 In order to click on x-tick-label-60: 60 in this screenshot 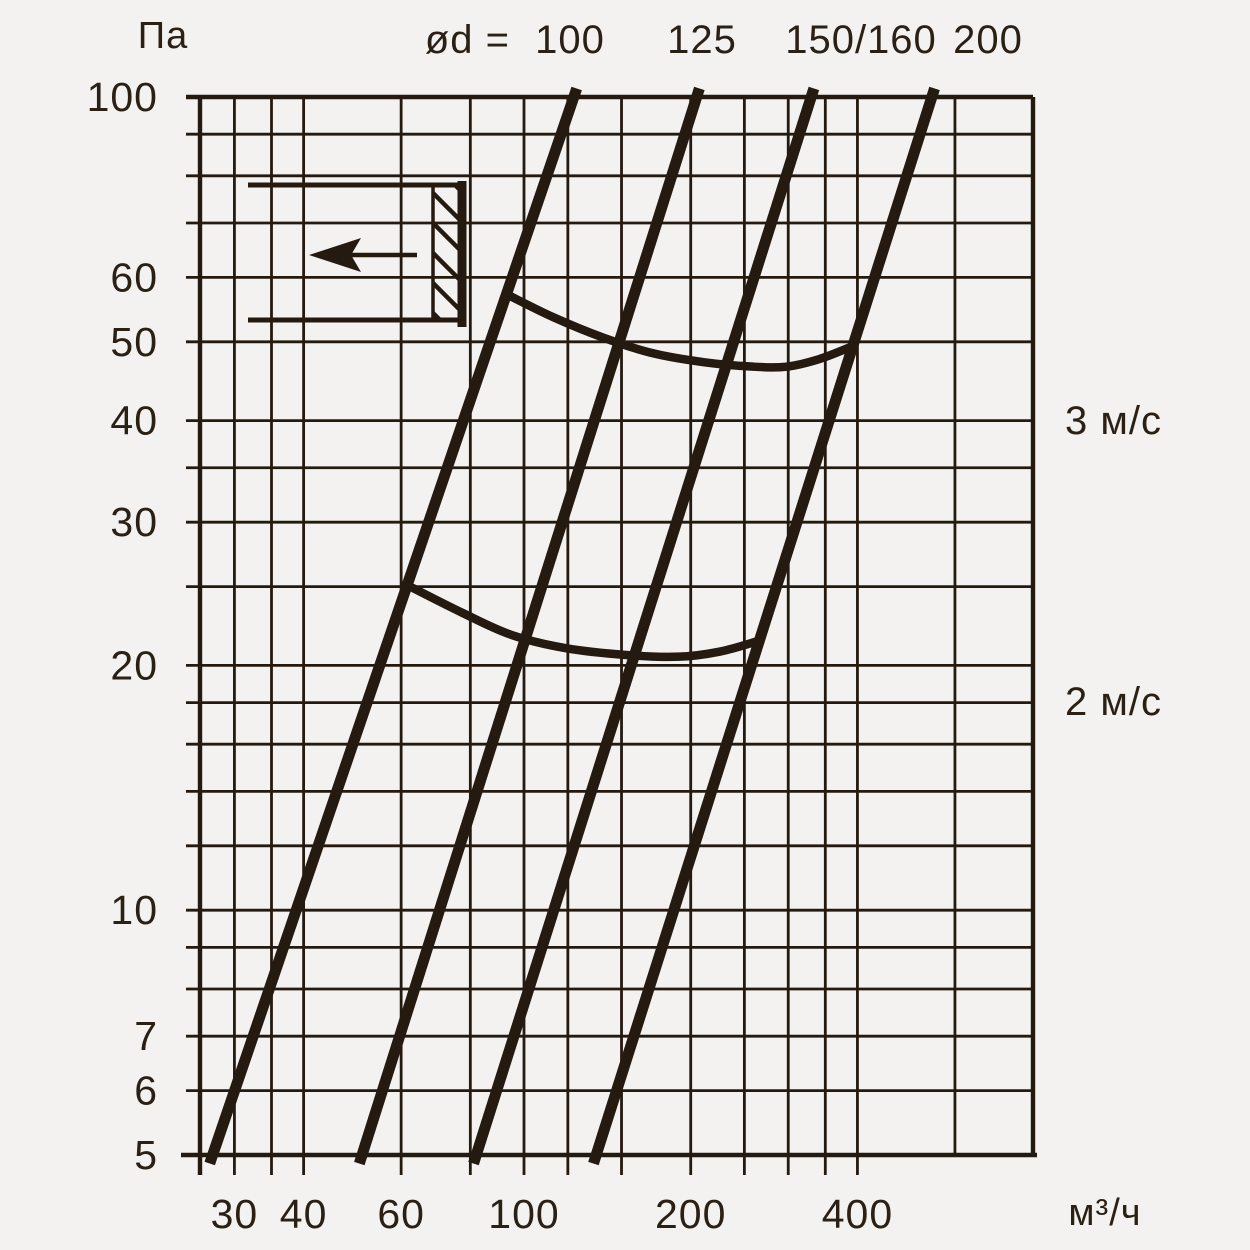, I will do `click(401, 1214)`.